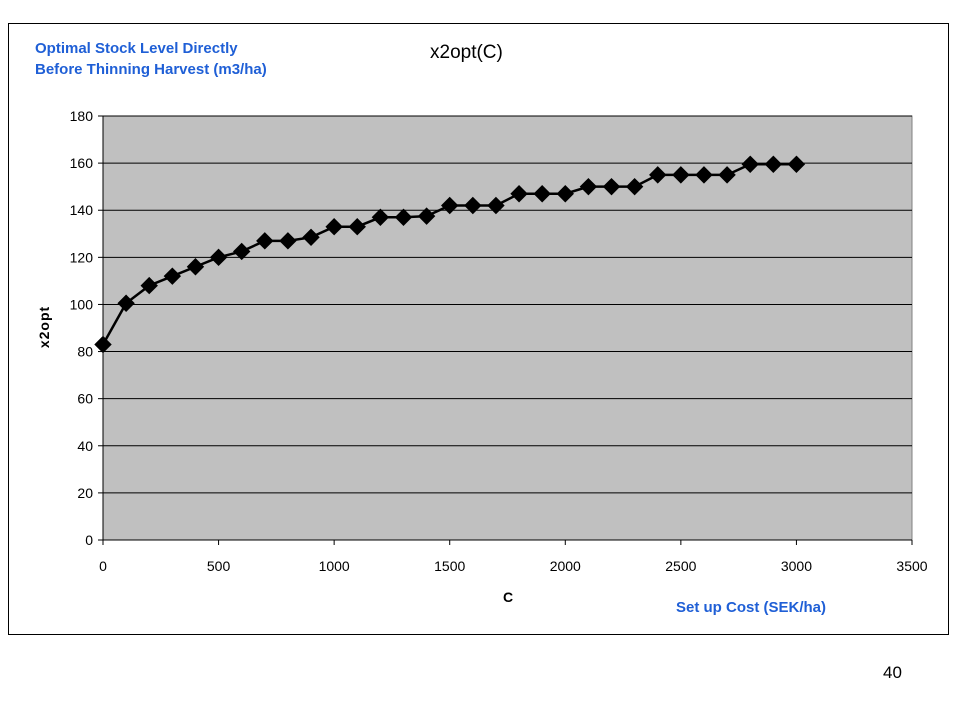 Image resolution: width=960 pixels, height=720 pixels. I want to click on page-number: 40, so click(892, 672).